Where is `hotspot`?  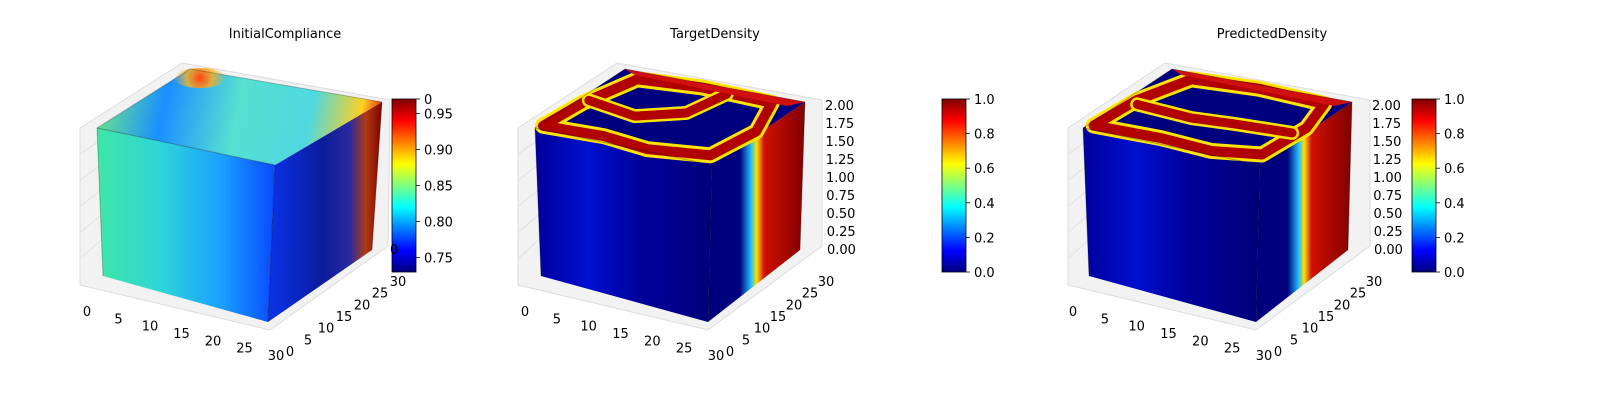 hotspot is located at coordinates (200, 78).